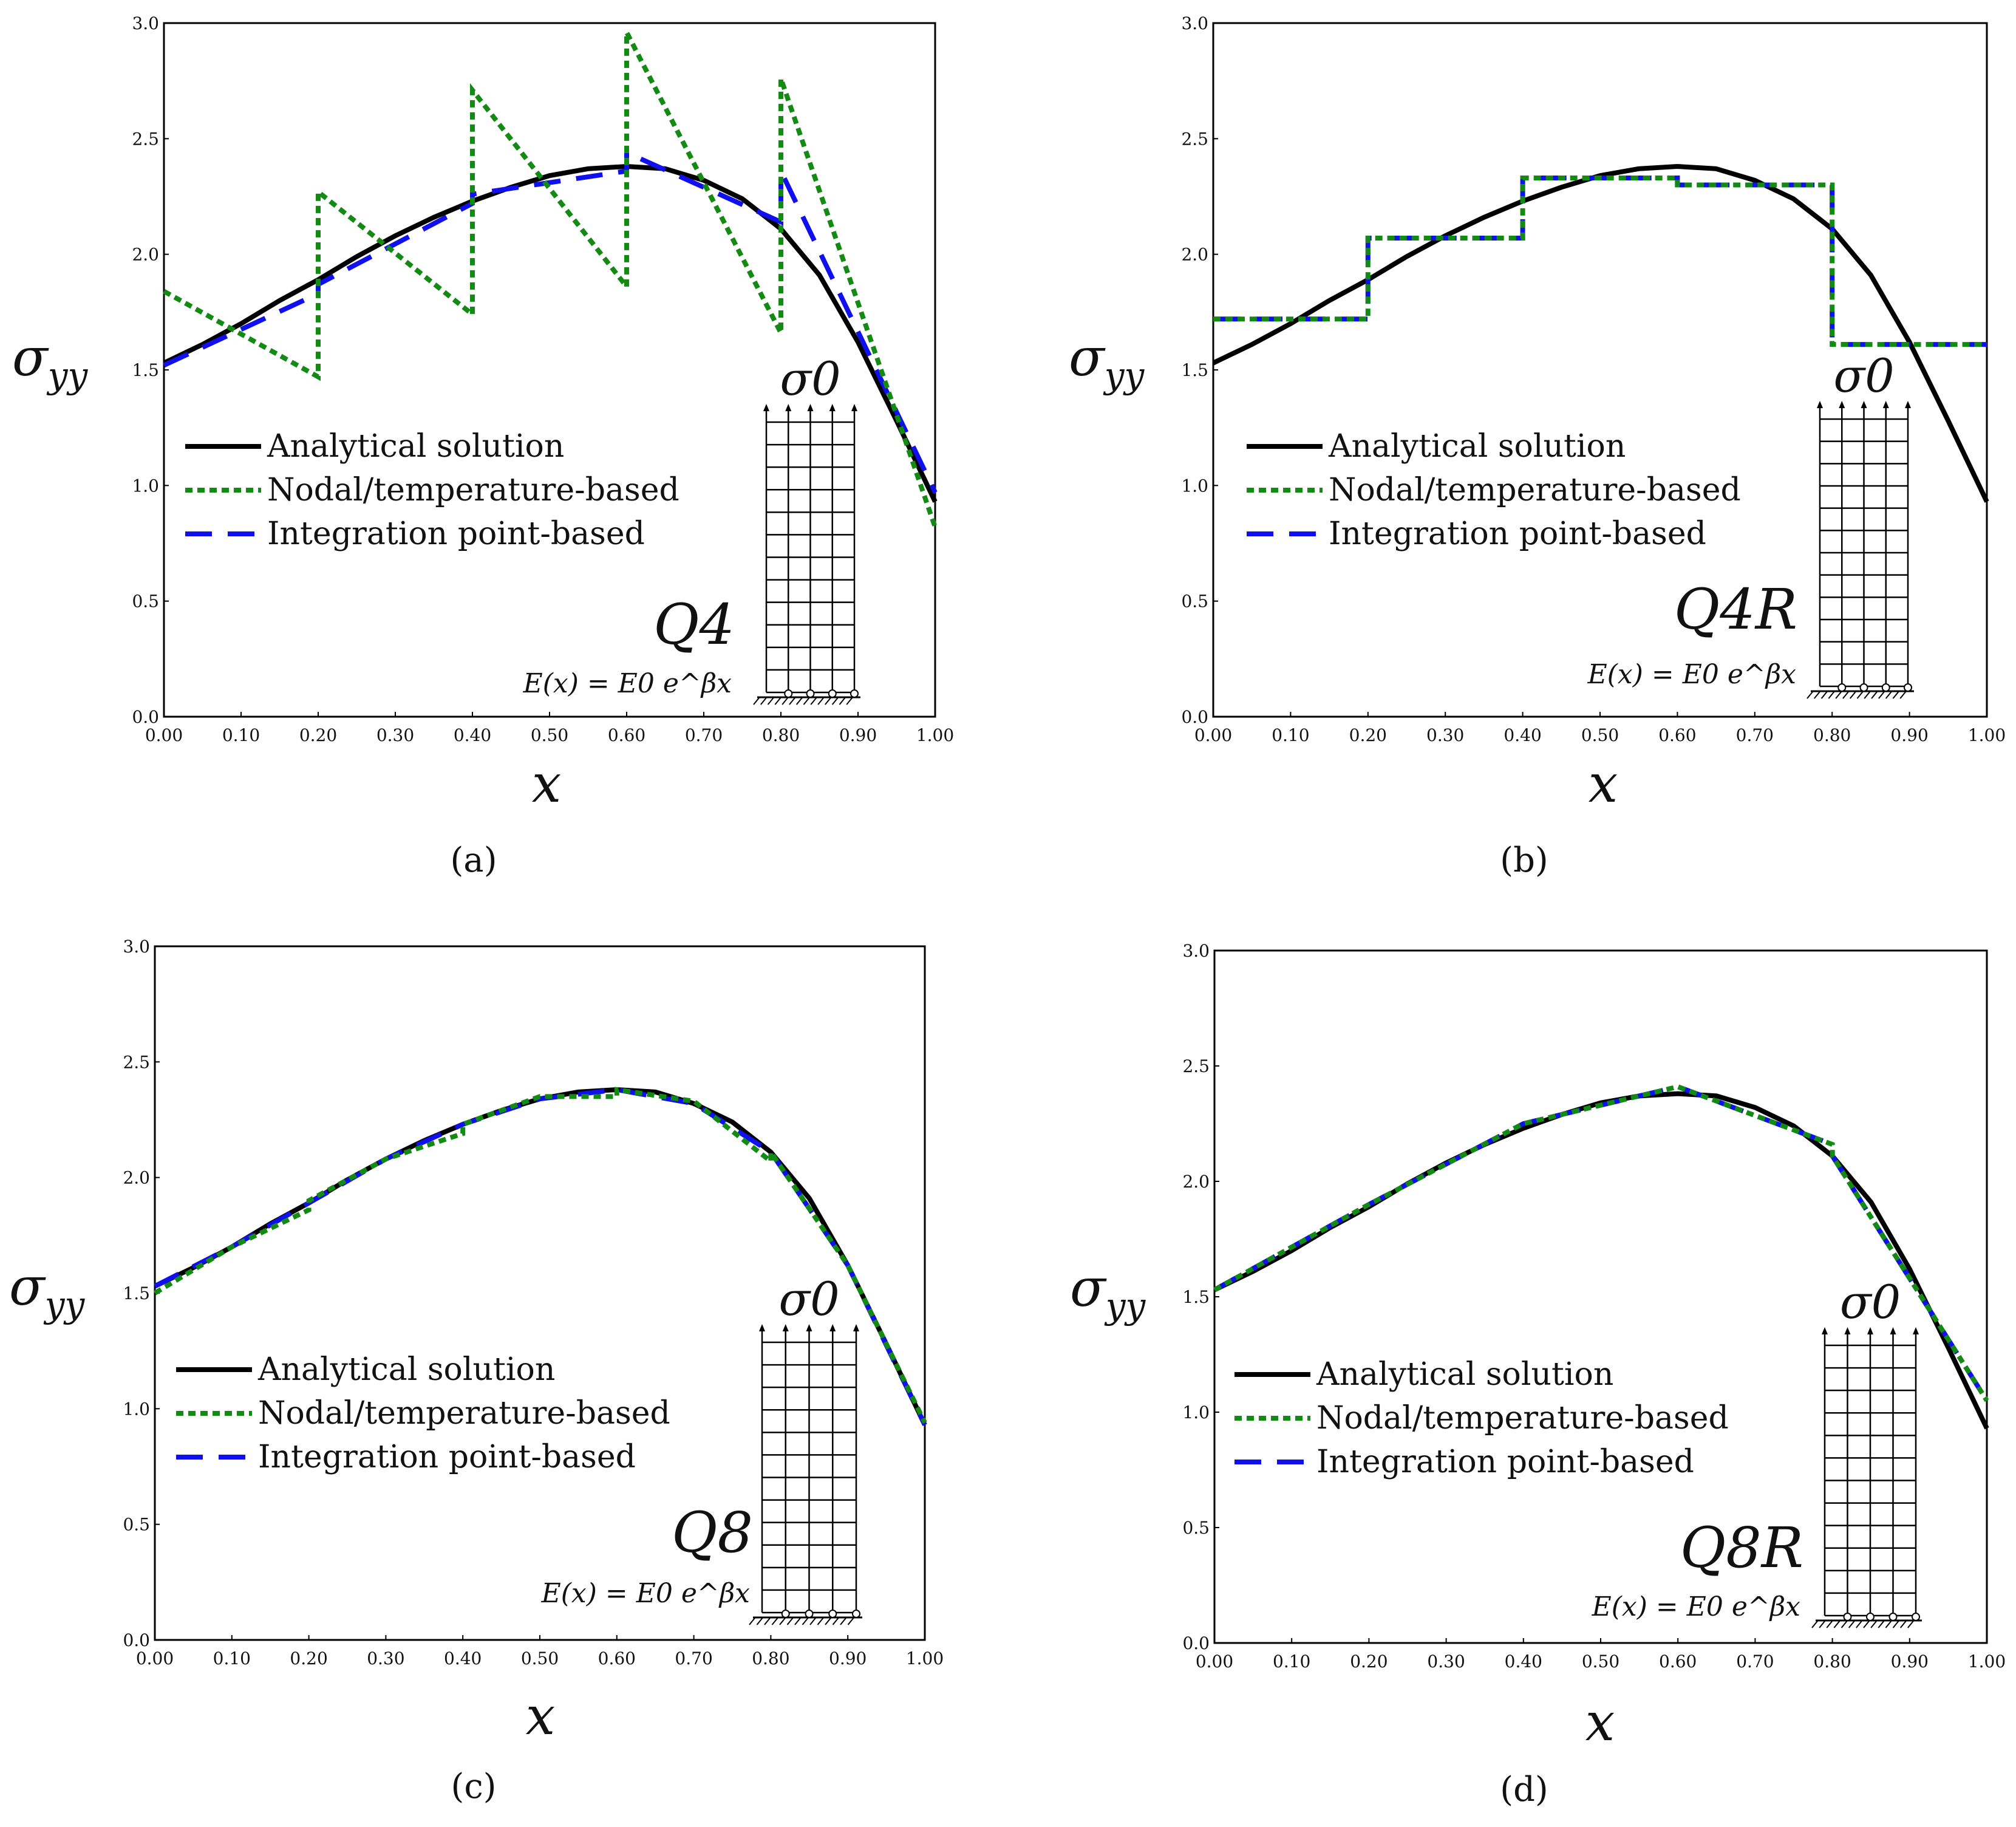  Describe the element at coordinates (1832, 735) in the screenshot. I see `x-tick-label: 0.80` at that location.